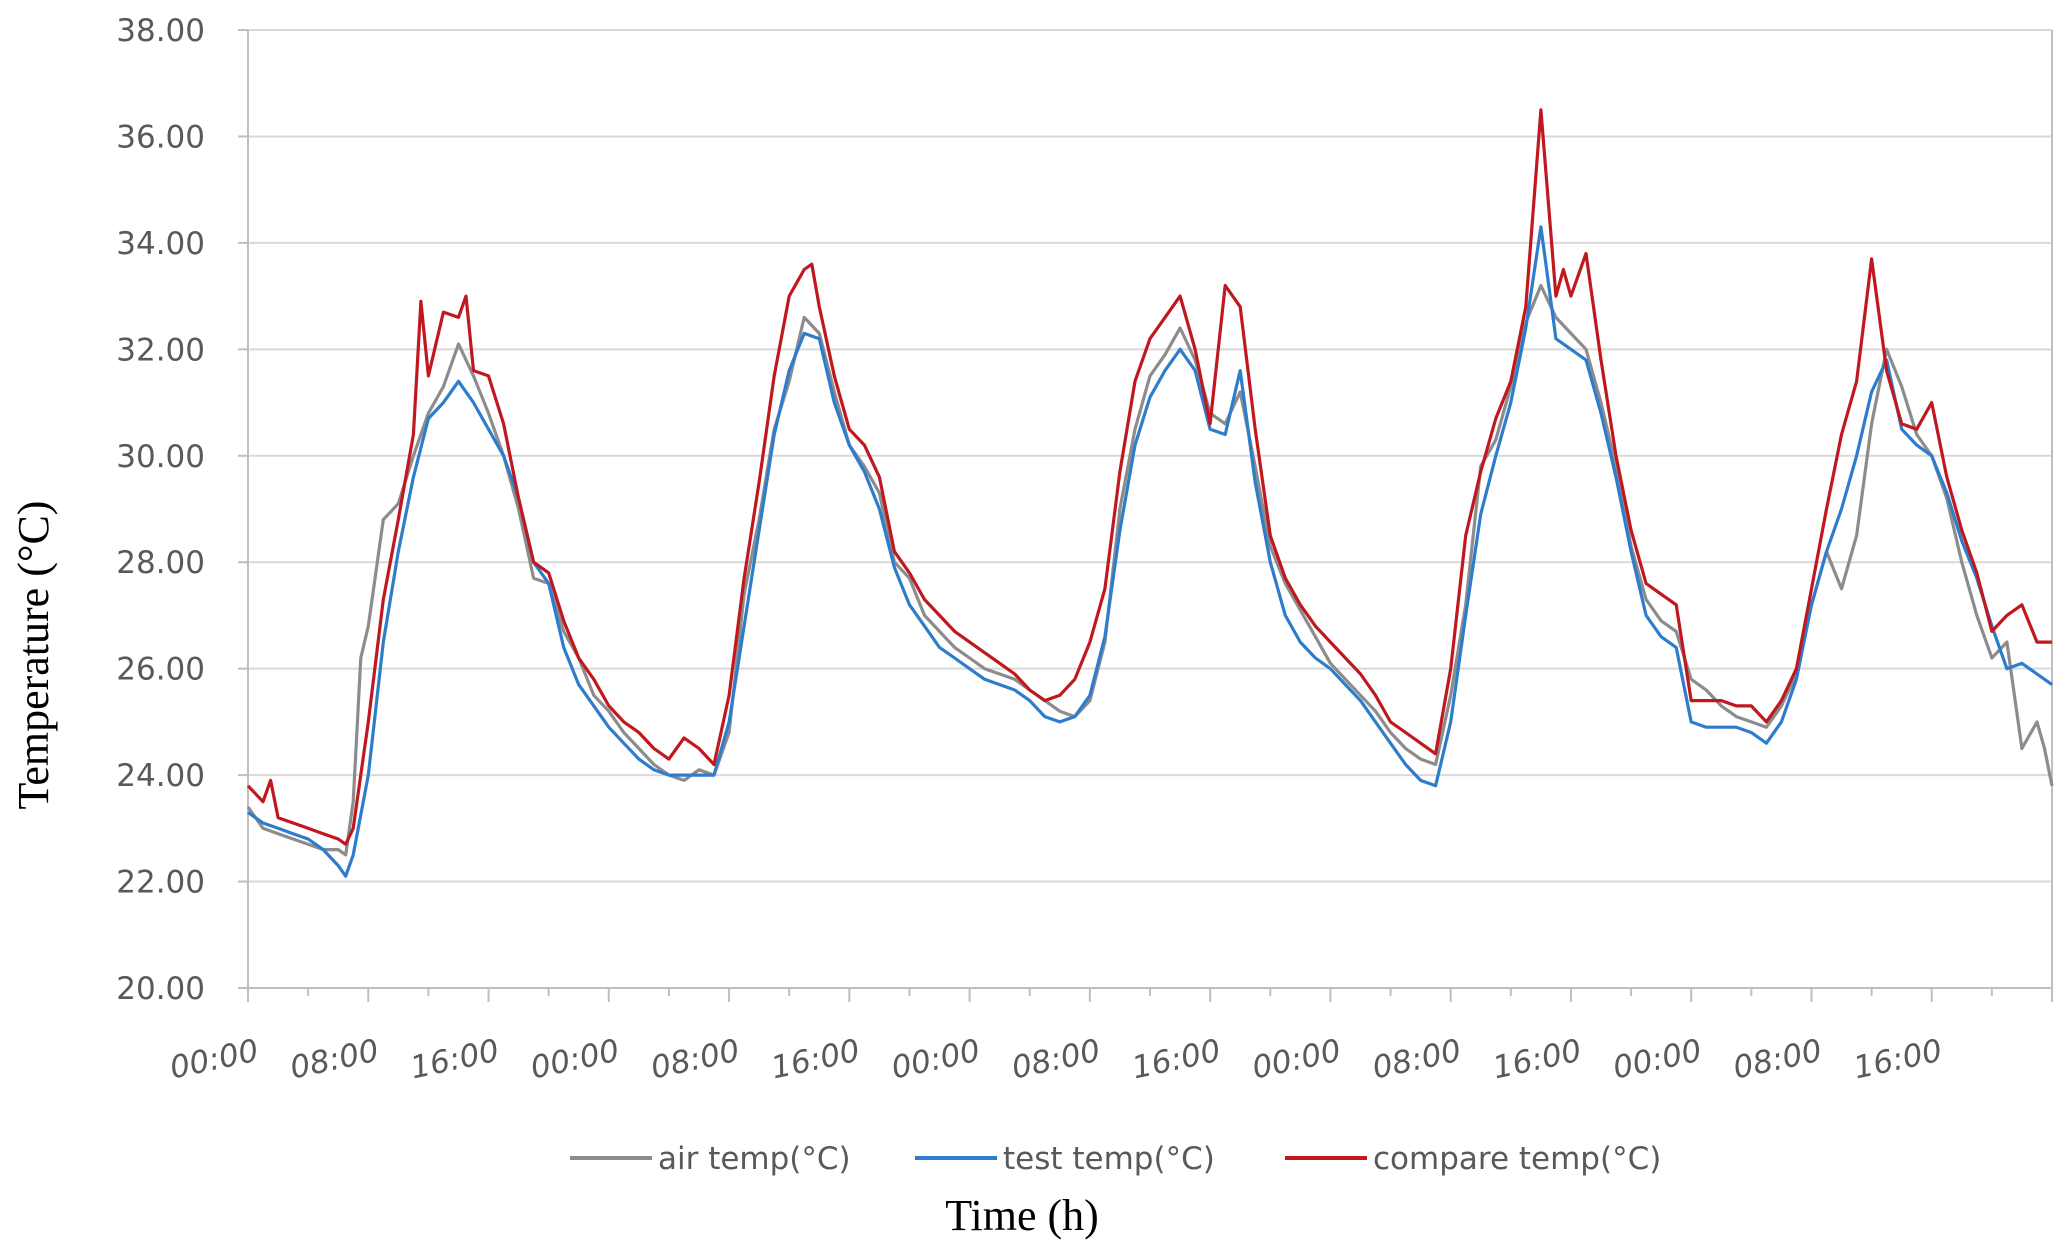 The width and height of the screenshot is (2066, 1254). Describe the element at coordinates (160, 457) in the screenshot. I see `y-tick-label: 30.00` at that location.